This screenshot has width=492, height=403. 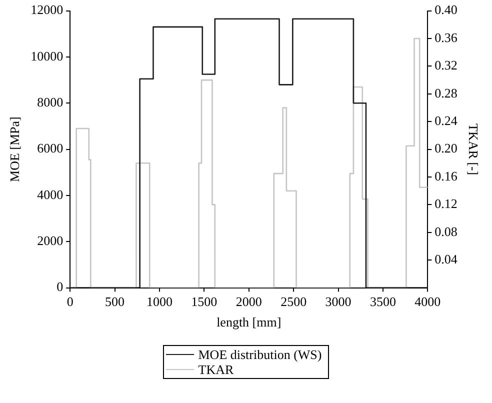 I want to click on x-tick-label: 2500, so click(x=293, y=302).